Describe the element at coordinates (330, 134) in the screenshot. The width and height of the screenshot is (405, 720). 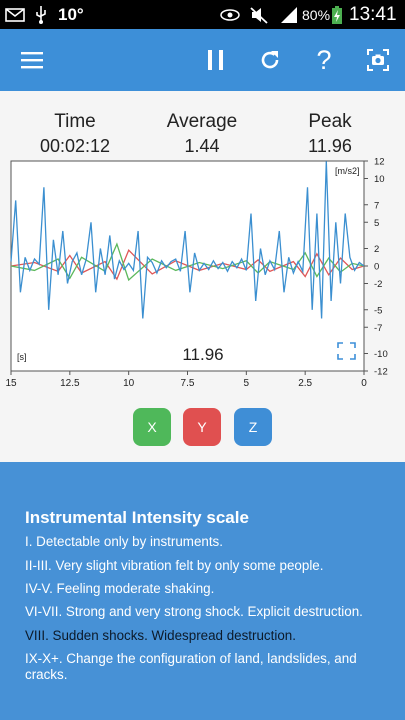
I see `peak-stat: Peak 11.96` at that location.